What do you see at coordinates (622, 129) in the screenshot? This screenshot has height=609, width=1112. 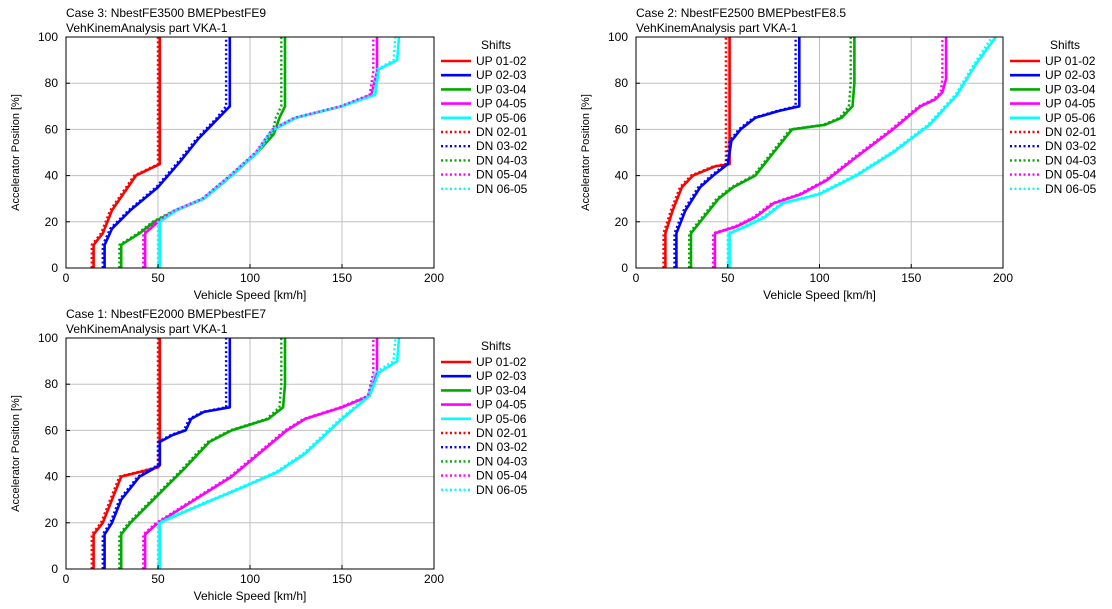 I see `y-tick-label: 60` at bounding box center [622, 129].